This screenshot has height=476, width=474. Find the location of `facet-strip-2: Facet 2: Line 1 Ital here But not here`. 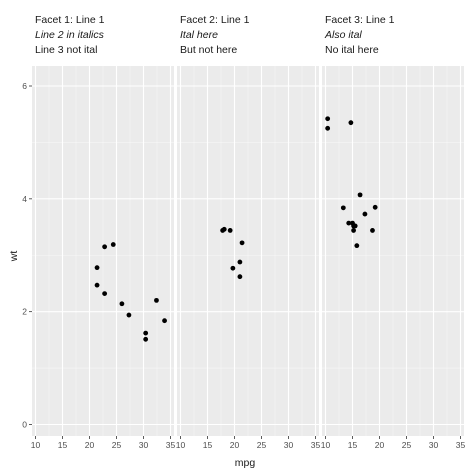

facet-strip-2: Facet 2: Line 1 Ital here But not here is located at coordinates (215, 35).